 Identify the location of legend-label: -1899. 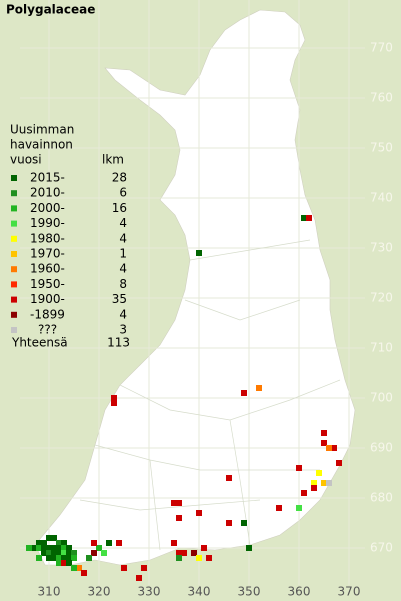
(47, 314).